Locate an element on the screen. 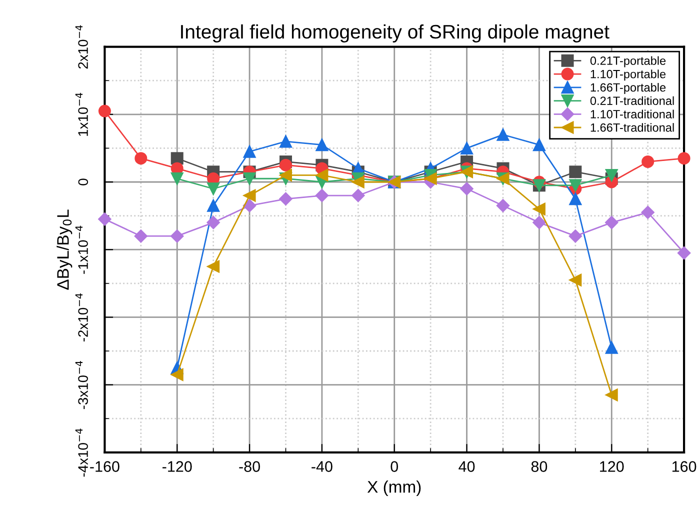  y-tick-label: 0 is located at coordinates (83, 182).